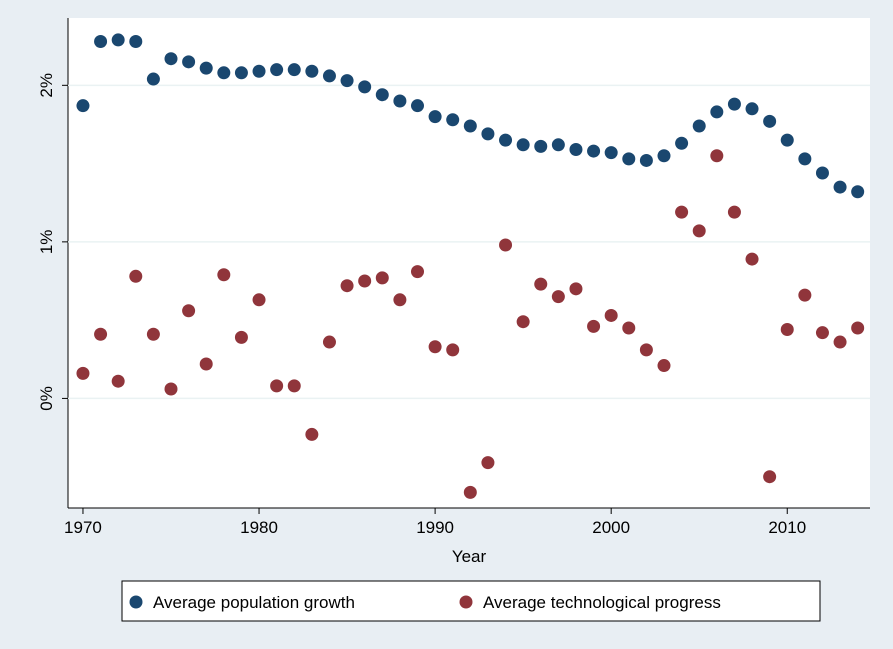  I want to click on y-tick-label: 2%, so click(46, 85).